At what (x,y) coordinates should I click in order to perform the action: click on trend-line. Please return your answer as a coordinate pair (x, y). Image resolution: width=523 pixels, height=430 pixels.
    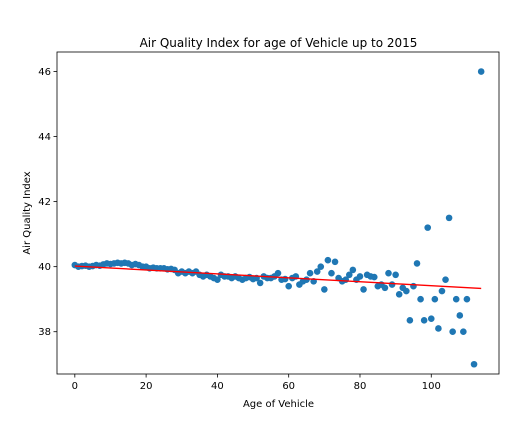
    Looking at the image, I should click on (278, 277).